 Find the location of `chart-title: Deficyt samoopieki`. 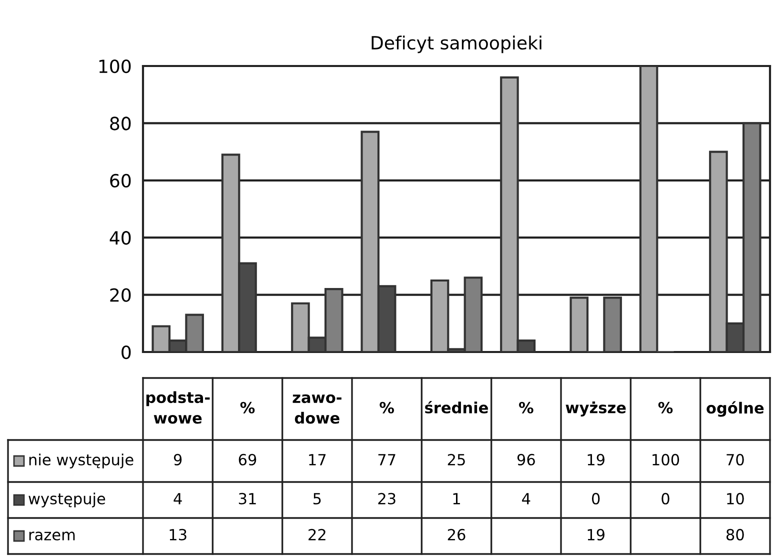

chart-title: Deficyt samoopieki is located at coordinates (457, 45).